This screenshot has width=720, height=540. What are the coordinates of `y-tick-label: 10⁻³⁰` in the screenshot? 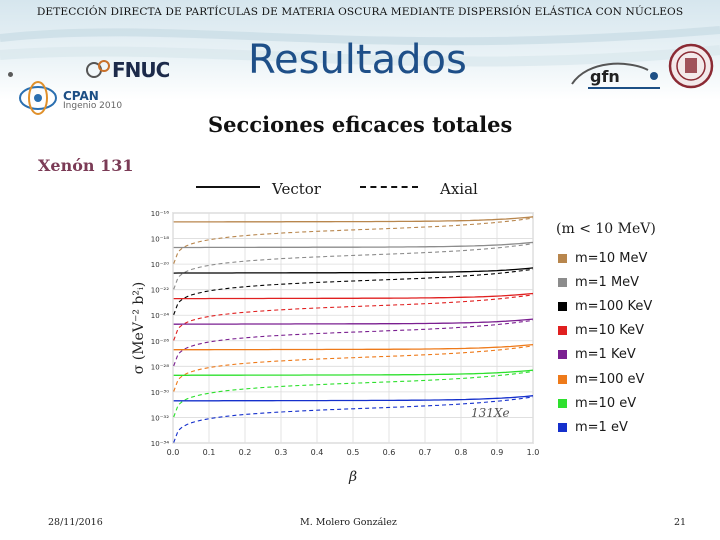 It's located at (160, 393).